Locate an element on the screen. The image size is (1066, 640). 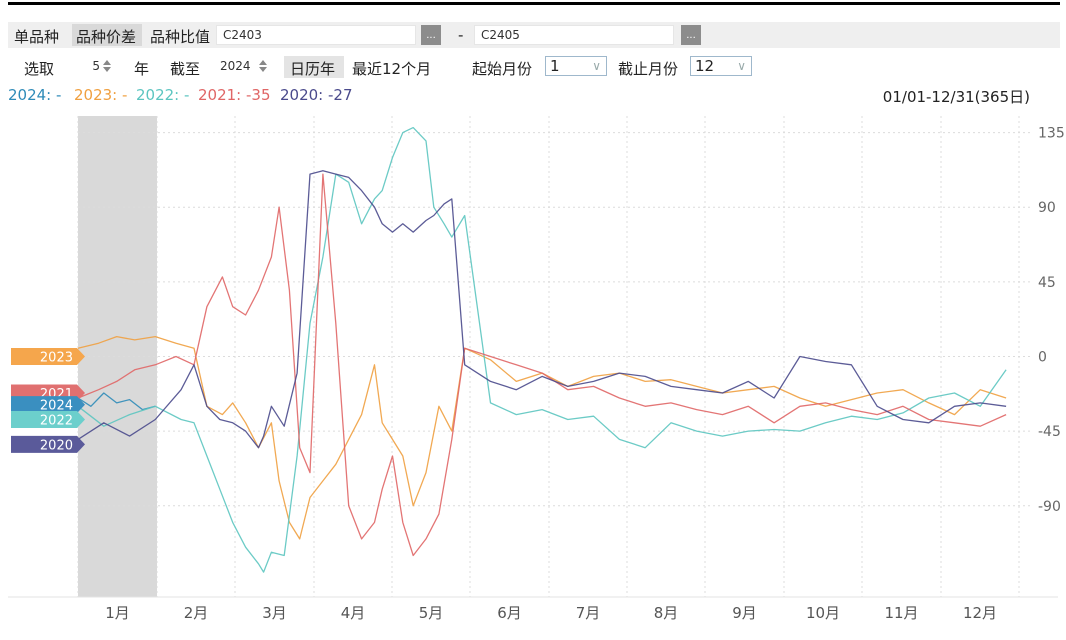
until-year-spinner is located at coordinates (263, 67).